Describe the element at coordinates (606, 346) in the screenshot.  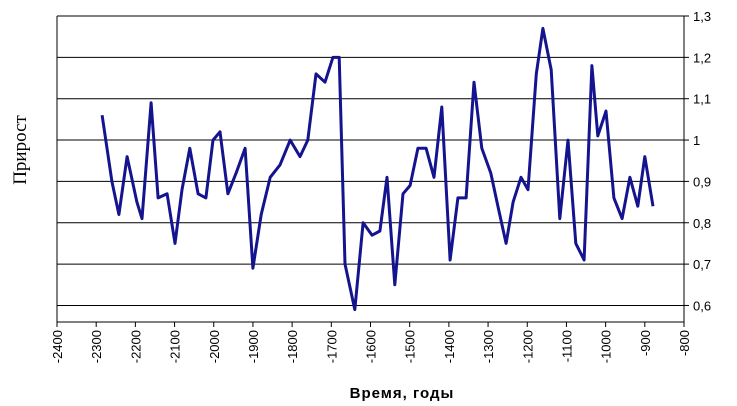
I see `x-tick-label: -1000` at that location.